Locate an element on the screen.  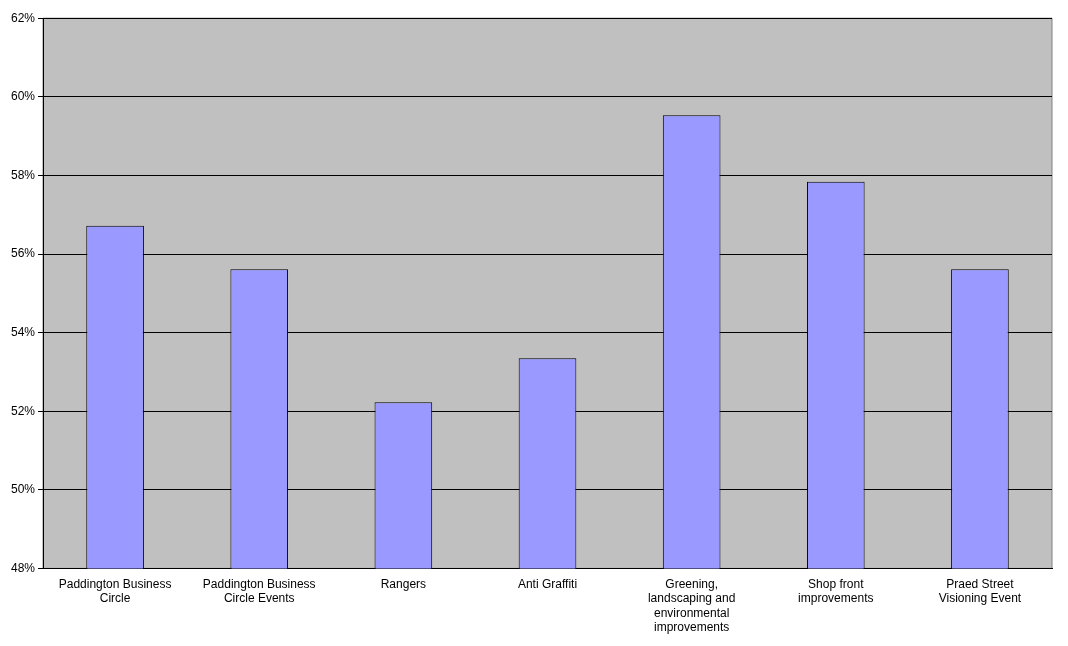
x-tick-label: Rangers is located at coordinates (403, 583).